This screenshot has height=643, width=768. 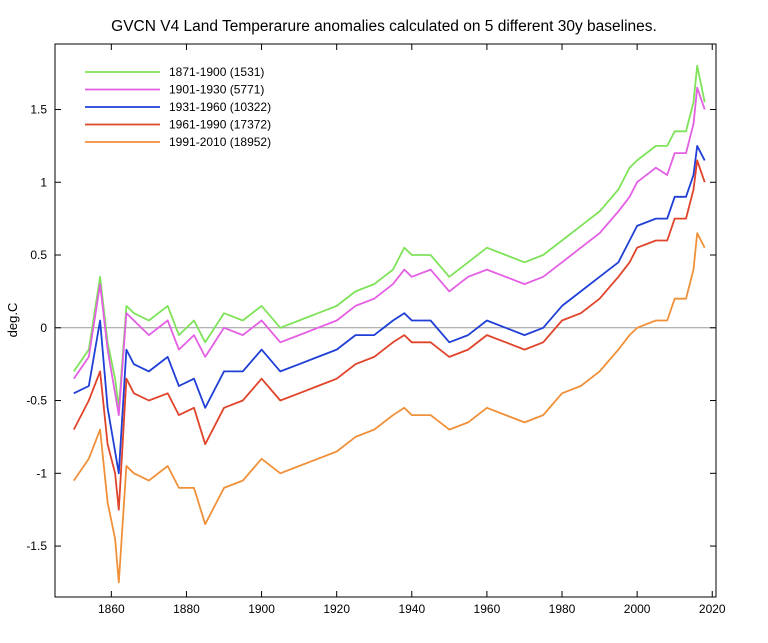 What do you see at coordinates (216, 90) in the screenshot?
I see `legend-label-1: 1901-1930 (5771)` at bounding box center [216, 90].